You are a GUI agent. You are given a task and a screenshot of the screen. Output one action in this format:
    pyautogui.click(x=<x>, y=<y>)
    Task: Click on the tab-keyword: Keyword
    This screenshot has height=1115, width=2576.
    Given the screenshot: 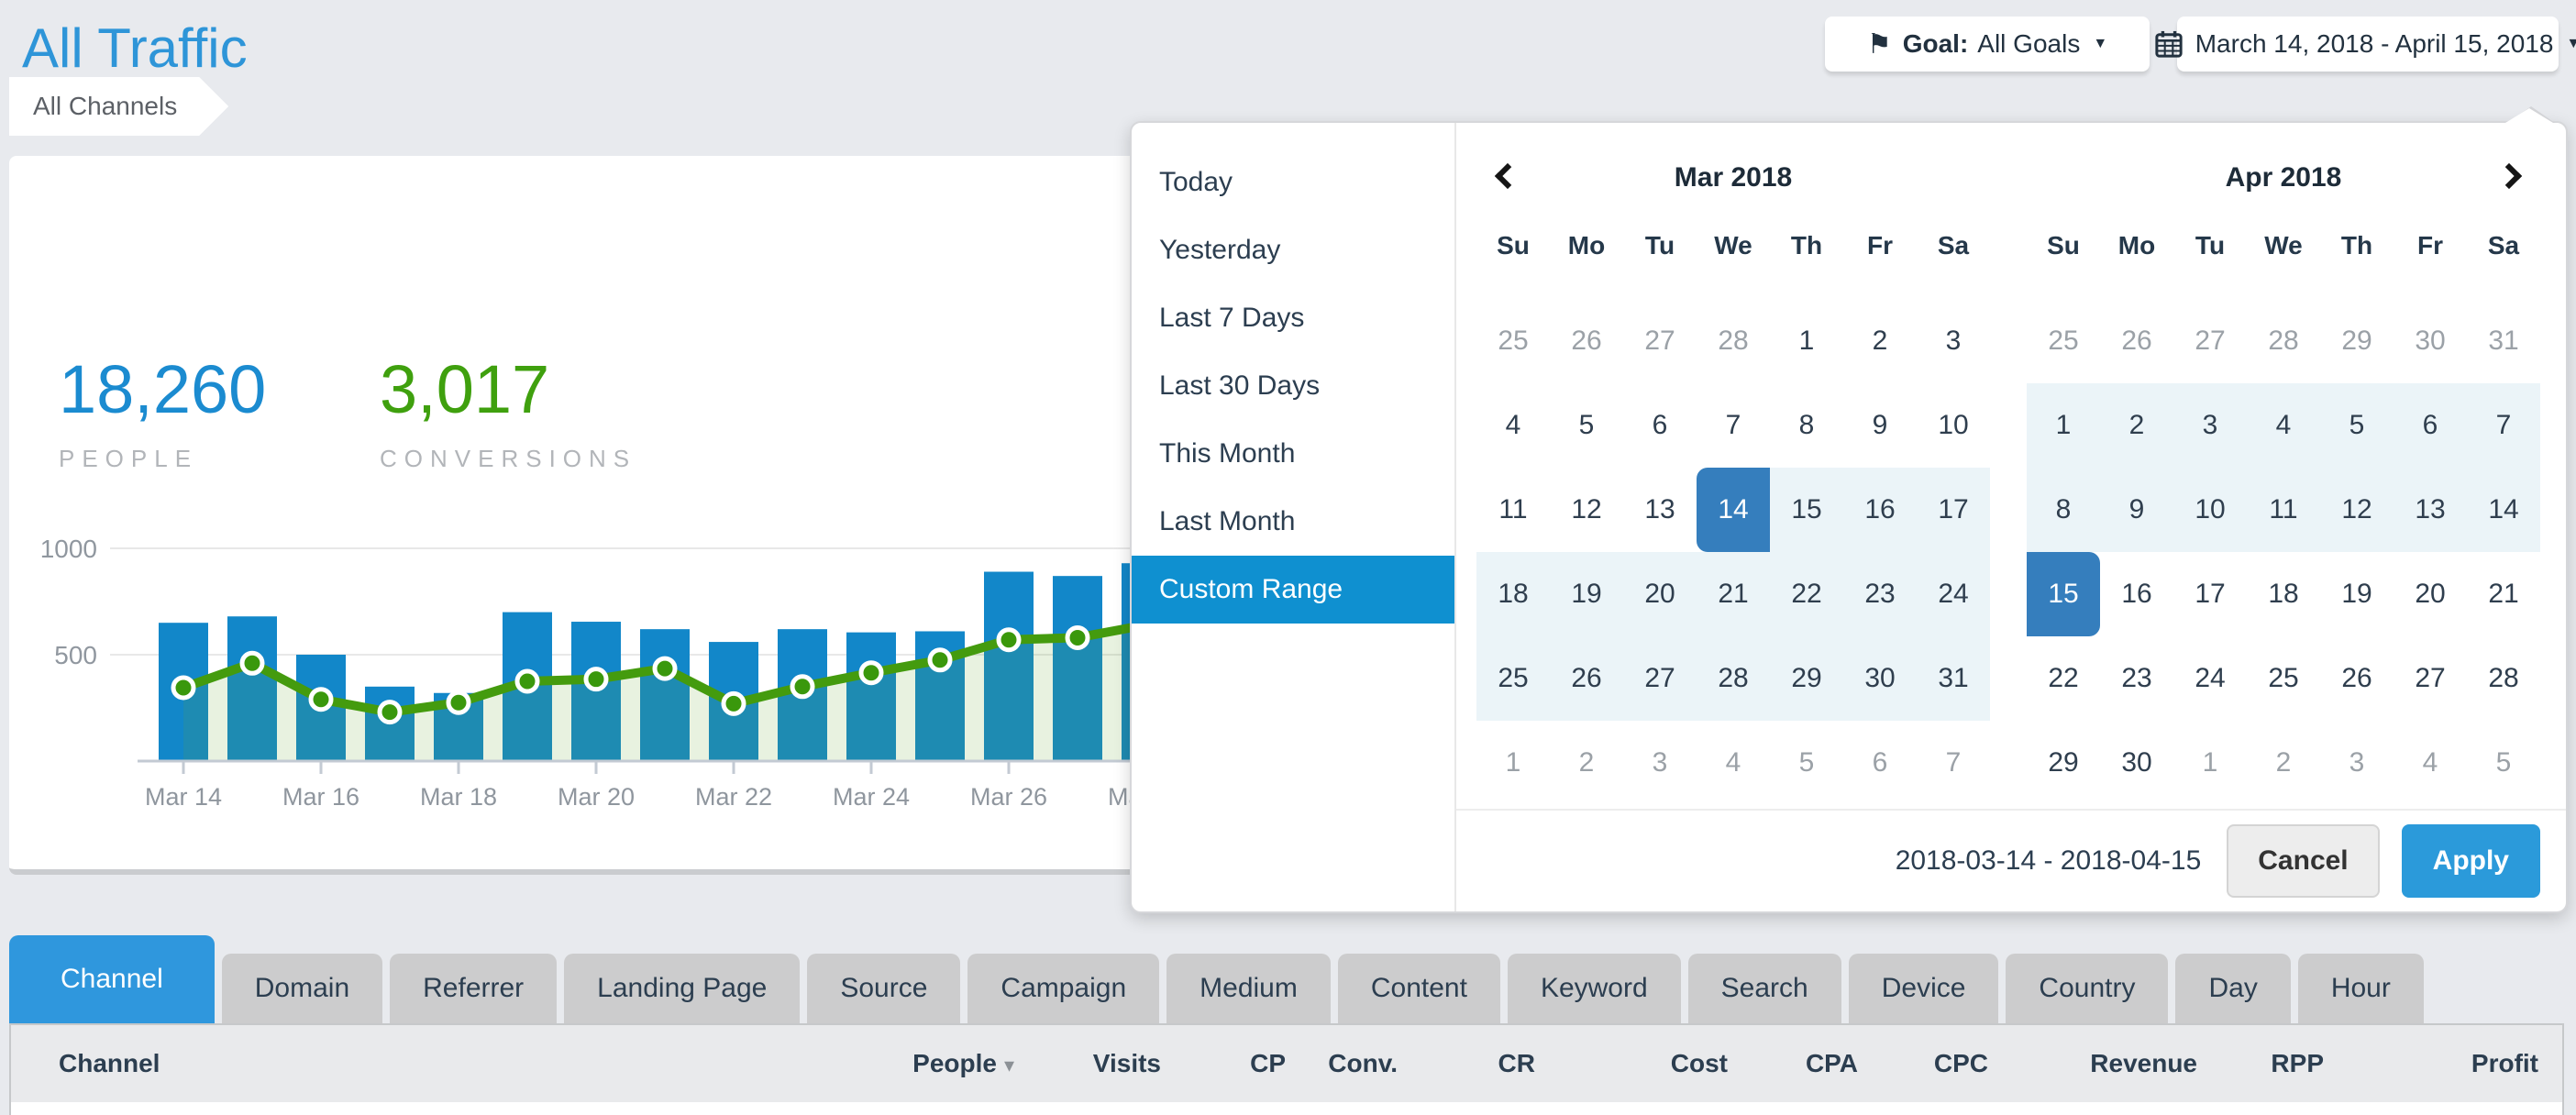 What is the action you would take?
    pyautogui.click(x=1594, y=988)
    